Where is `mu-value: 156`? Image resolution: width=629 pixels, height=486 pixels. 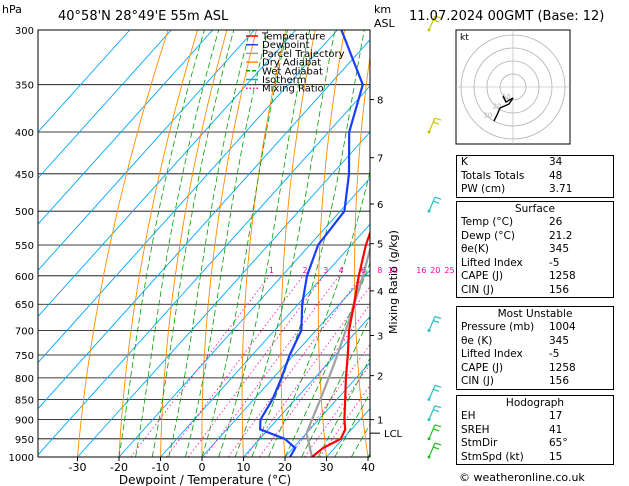 mu-value: 156 is located at coordinates (559, 381).